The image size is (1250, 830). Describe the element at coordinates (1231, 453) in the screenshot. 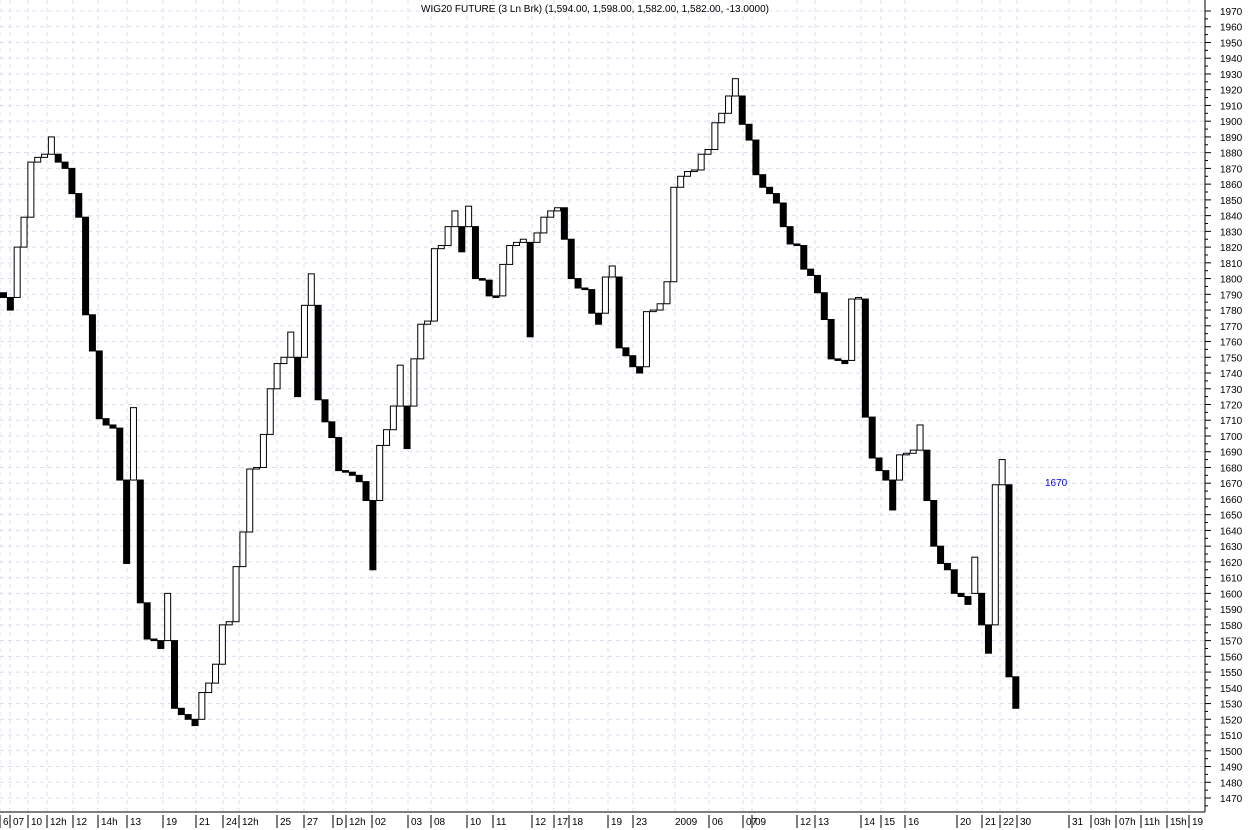

I see `y-tick-label: 1690` at that location.